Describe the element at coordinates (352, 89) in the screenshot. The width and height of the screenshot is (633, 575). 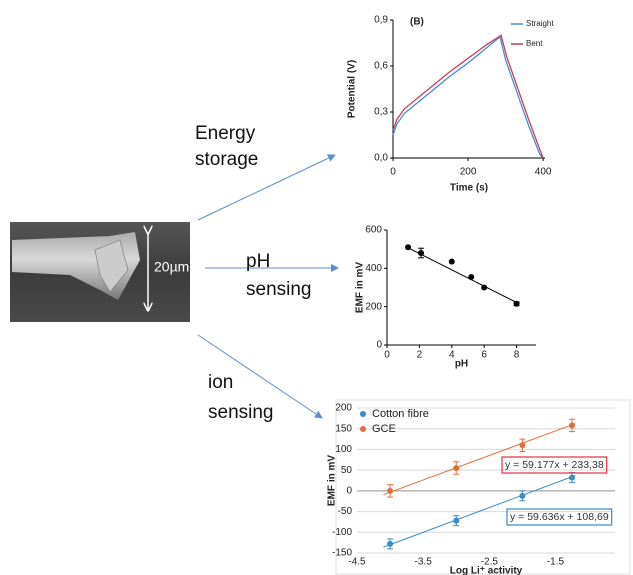
I see `y-axis-title: Potential (V)` at that location.